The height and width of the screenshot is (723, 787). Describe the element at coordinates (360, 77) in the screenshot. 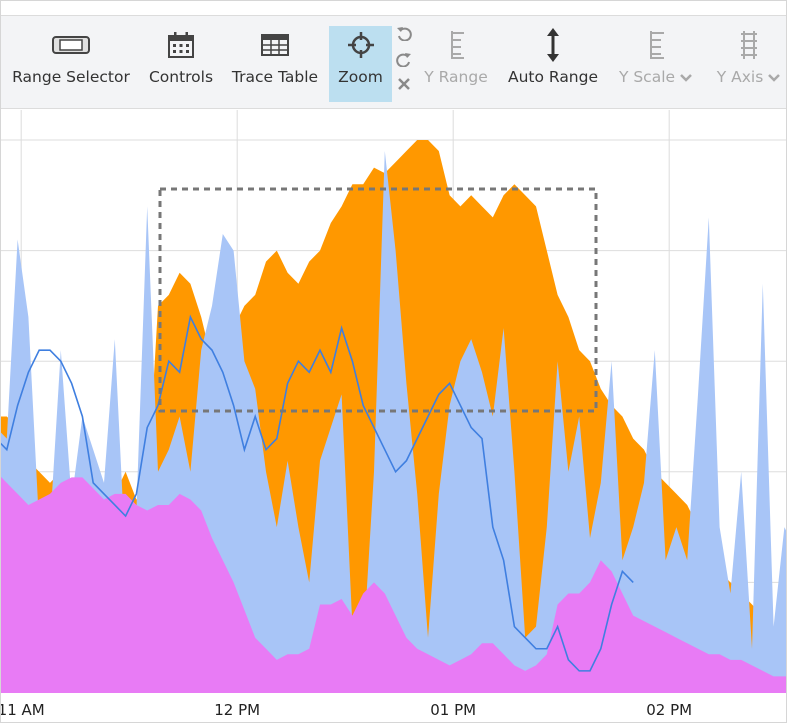

I see `zoom-label: Zoom` at that location.